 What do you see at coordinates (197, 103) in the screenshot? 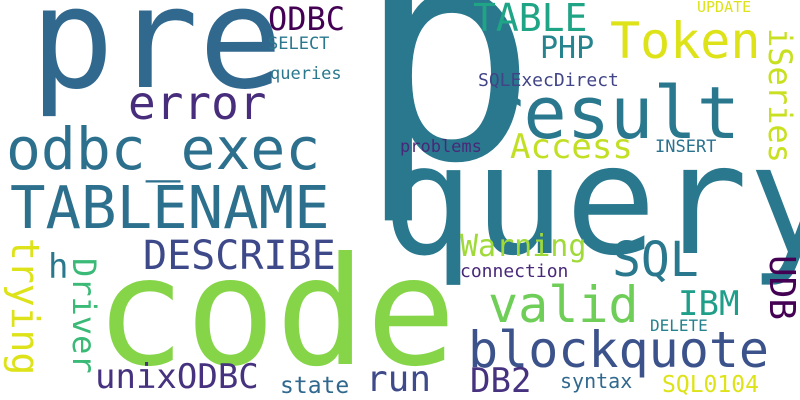
I see `word-error: error` at bounding box center [197, 103].